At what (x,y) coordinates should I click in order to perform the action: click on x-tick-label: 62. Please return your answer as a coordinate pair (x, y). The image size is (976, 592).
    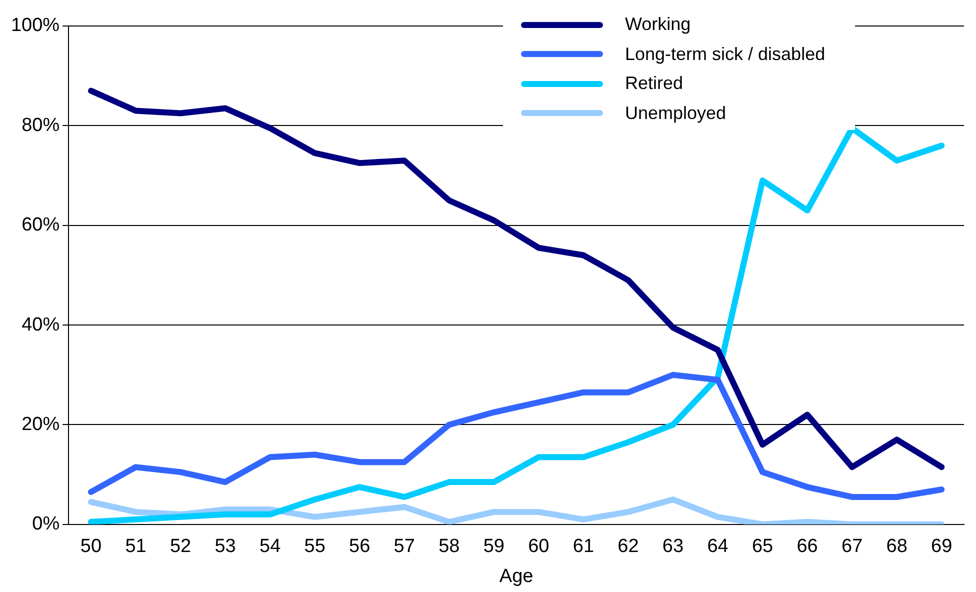
    Looking at the image, I should click on (628, 547).